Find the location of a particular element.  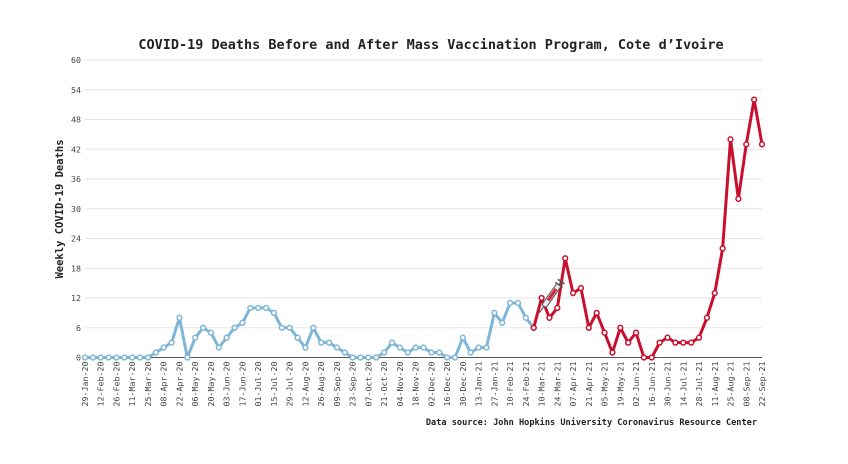

x-tick-label: 27-Jan-21 is located at coordinates (494, 384).